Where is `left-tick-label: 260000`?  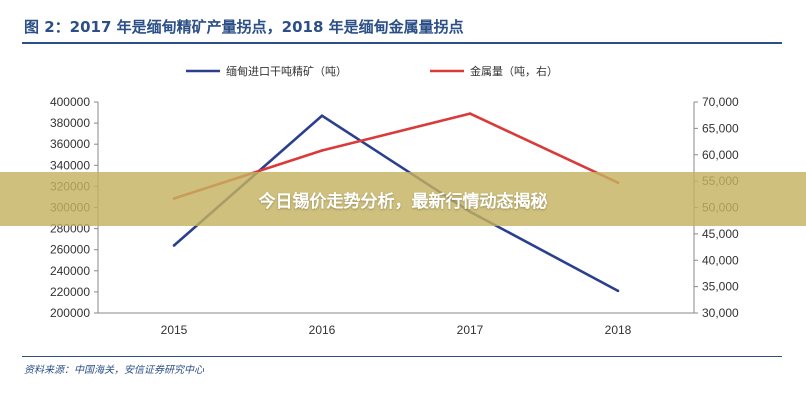 left-tick-label: 260000 is located at coordinates (70, 250).